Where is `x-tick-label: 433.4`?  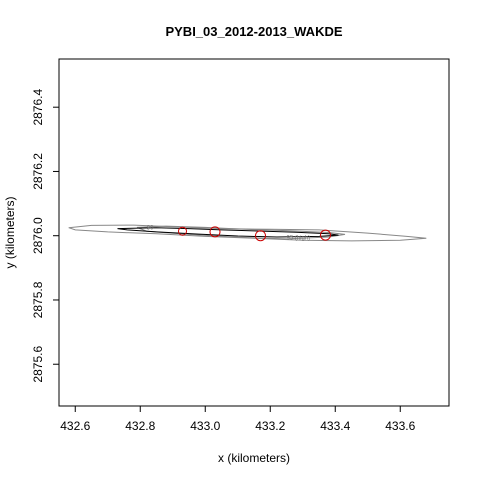
x-tick-label: 433.4 is located at coordinates (335, 426).